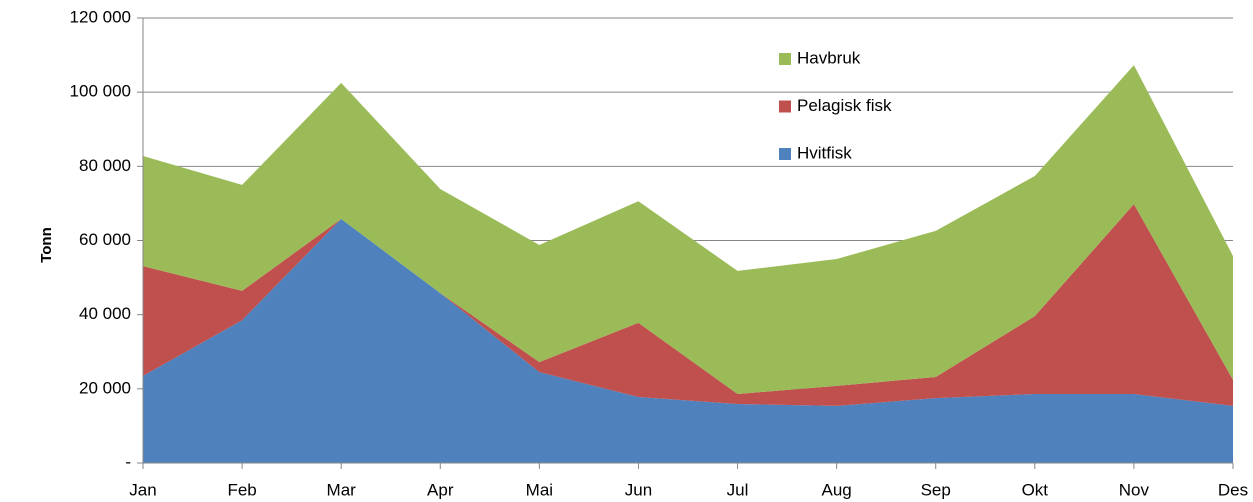 This screenshot has width=1253, height=502. I want to click on y-tick-label: 100 000, so click(100, 91).